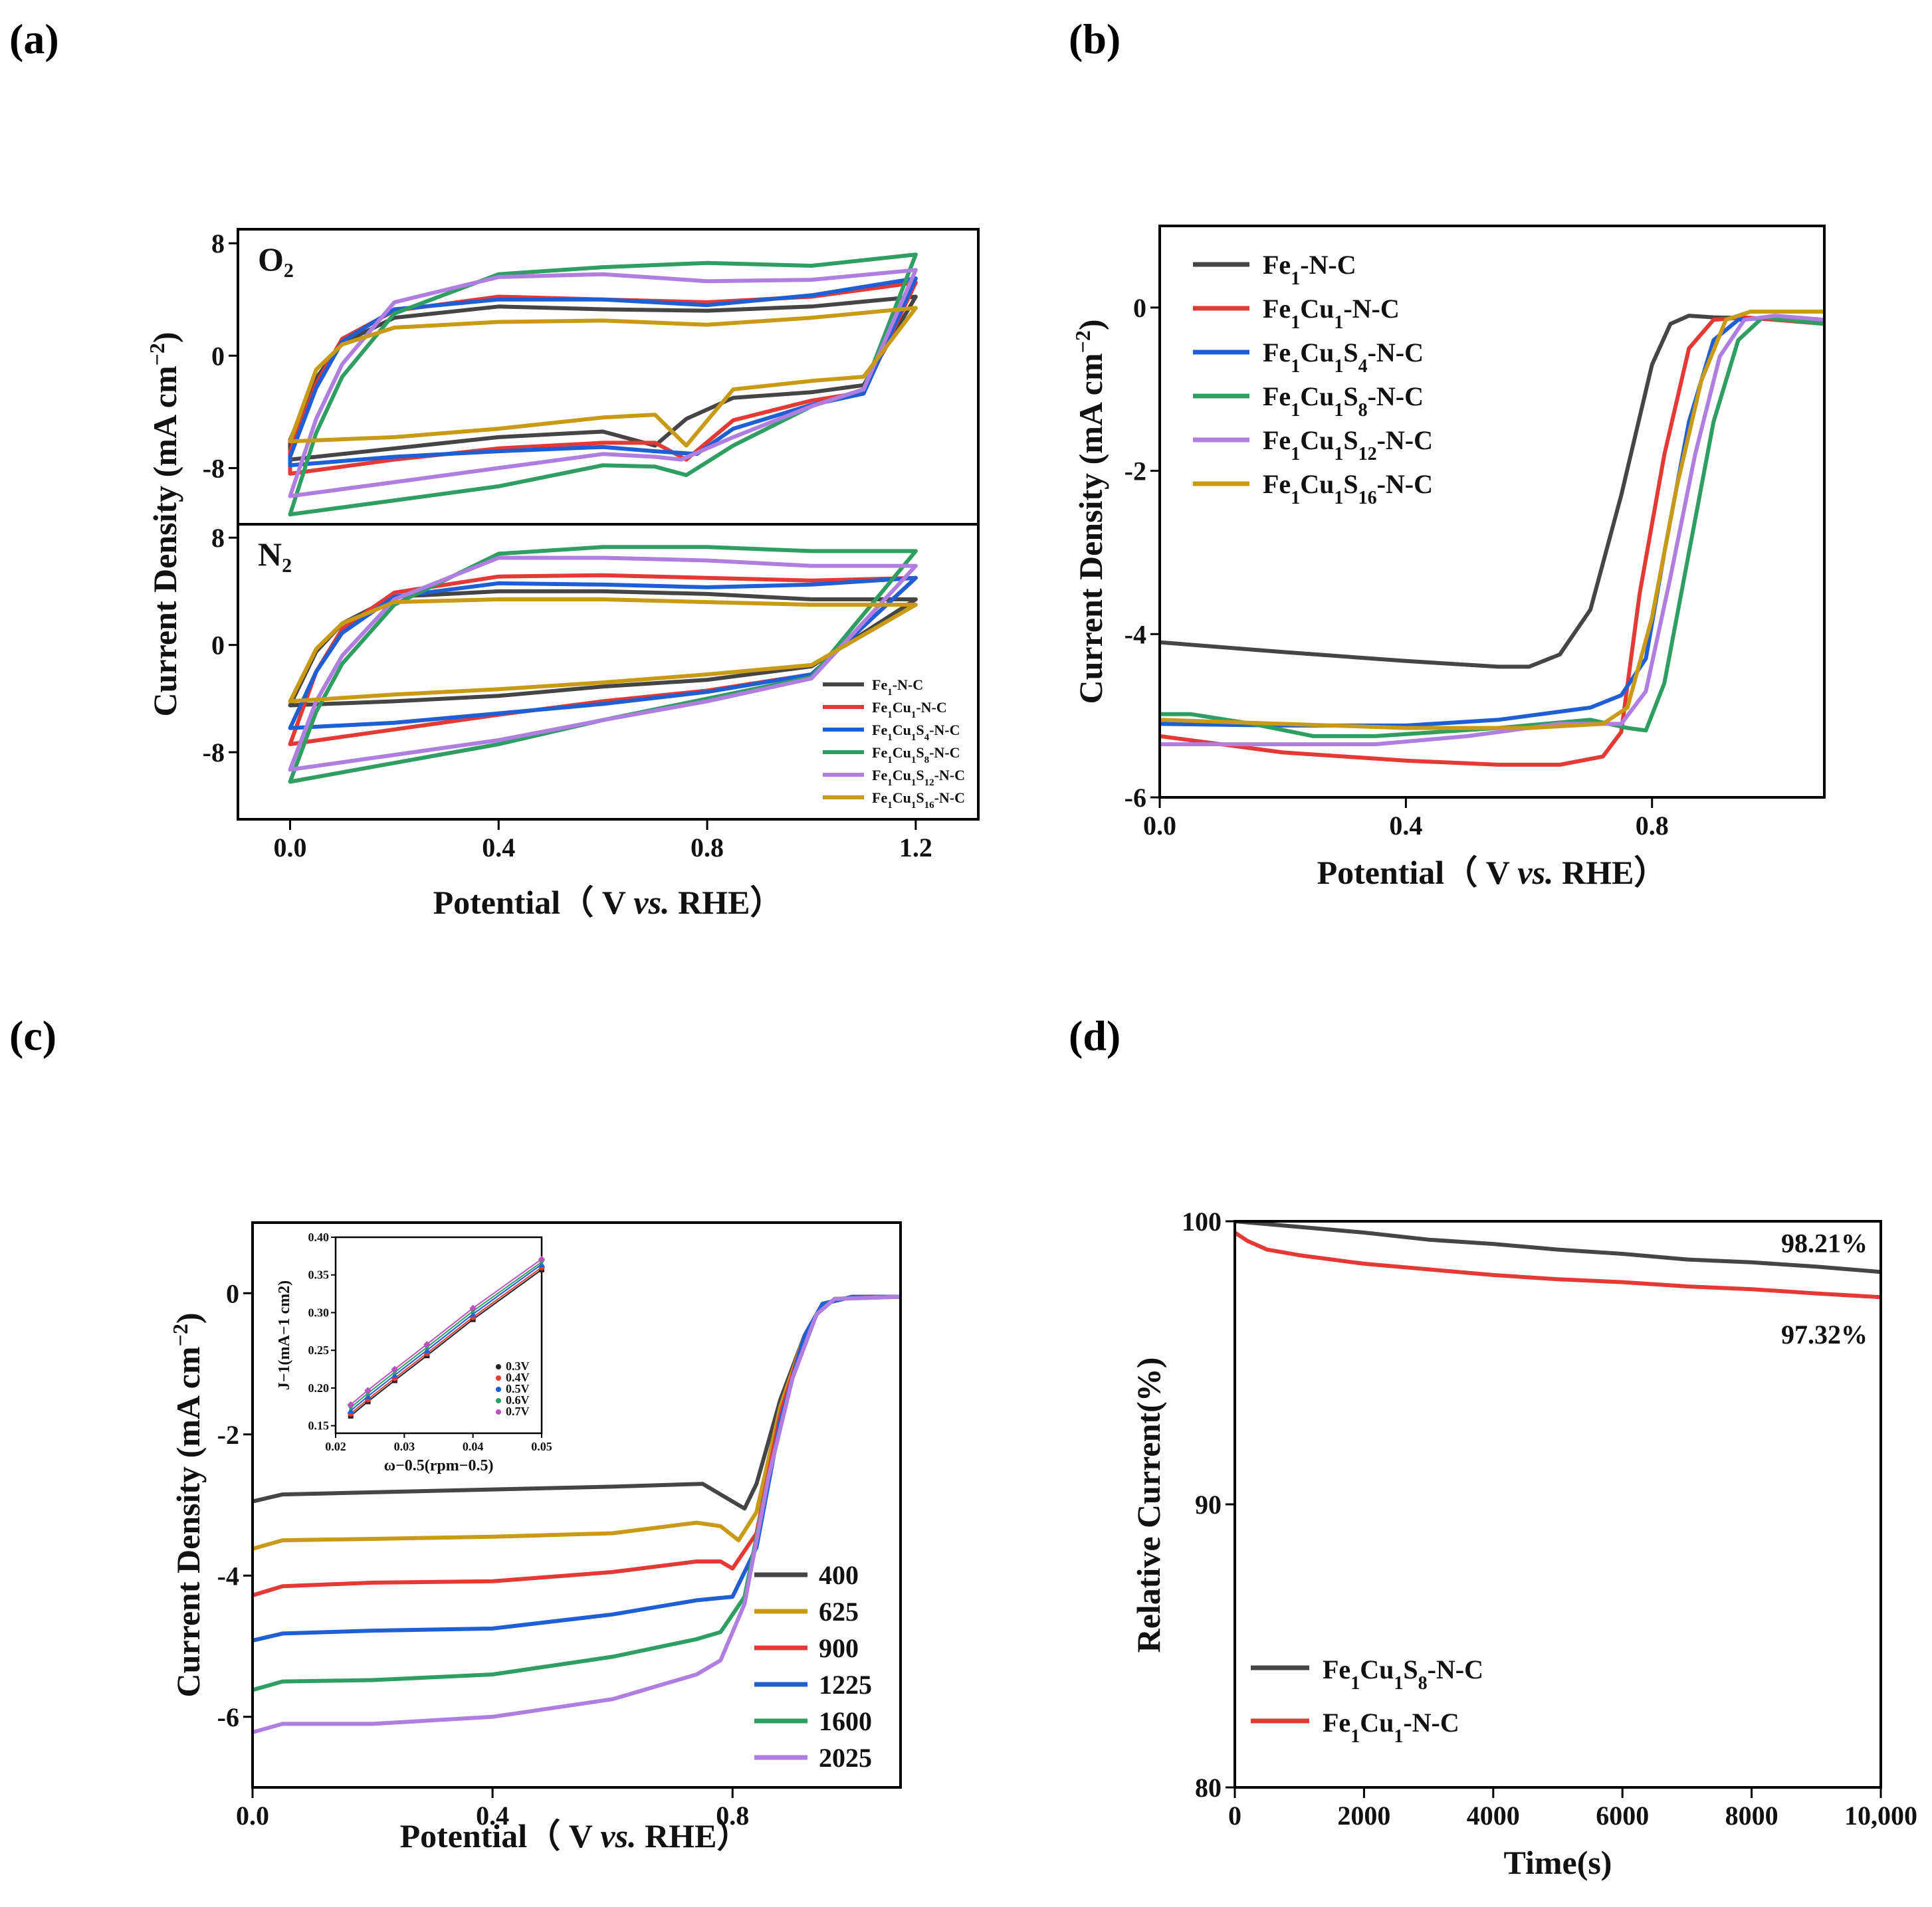 This screenshot has height=1907, width=1932. Describe the element at coordinates (518, 1411) in the screenshot. I see `chart-c-inset-legend-label-4: 0.7V` at that location.